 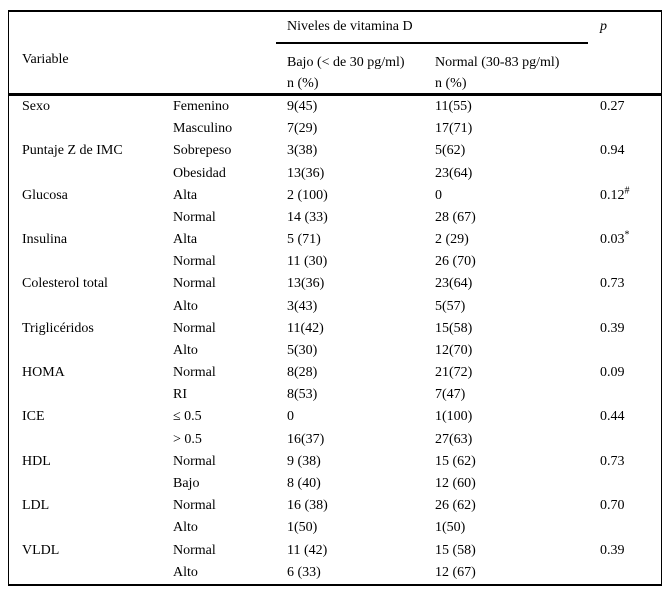 I want to click on table-row: VLDL Normal 11 (42) 15 (58) 0.39, so click(x=335, y=551).